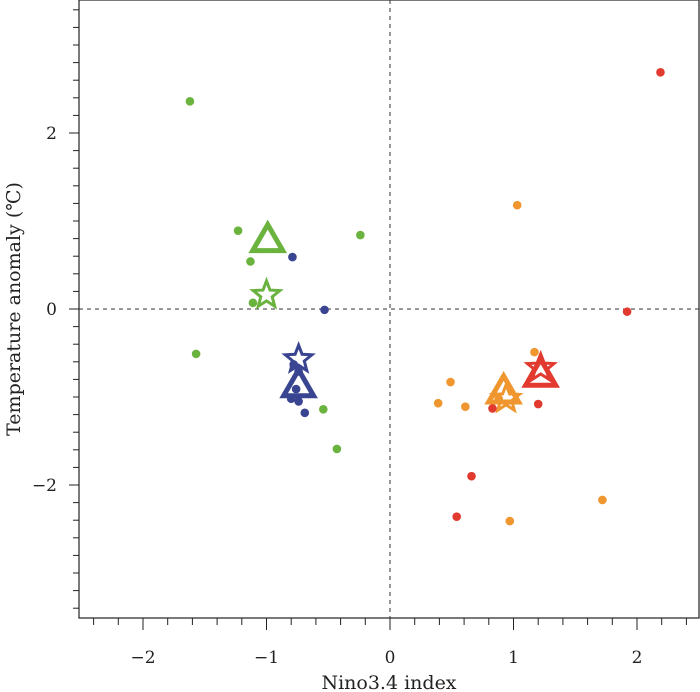 Image resolution: width=700 pixels, height=692 pixels. What do you see at coordinates (637, 658) in the screenshot?
I see `x-tick-label: 2` at bounding box center [637, 658].